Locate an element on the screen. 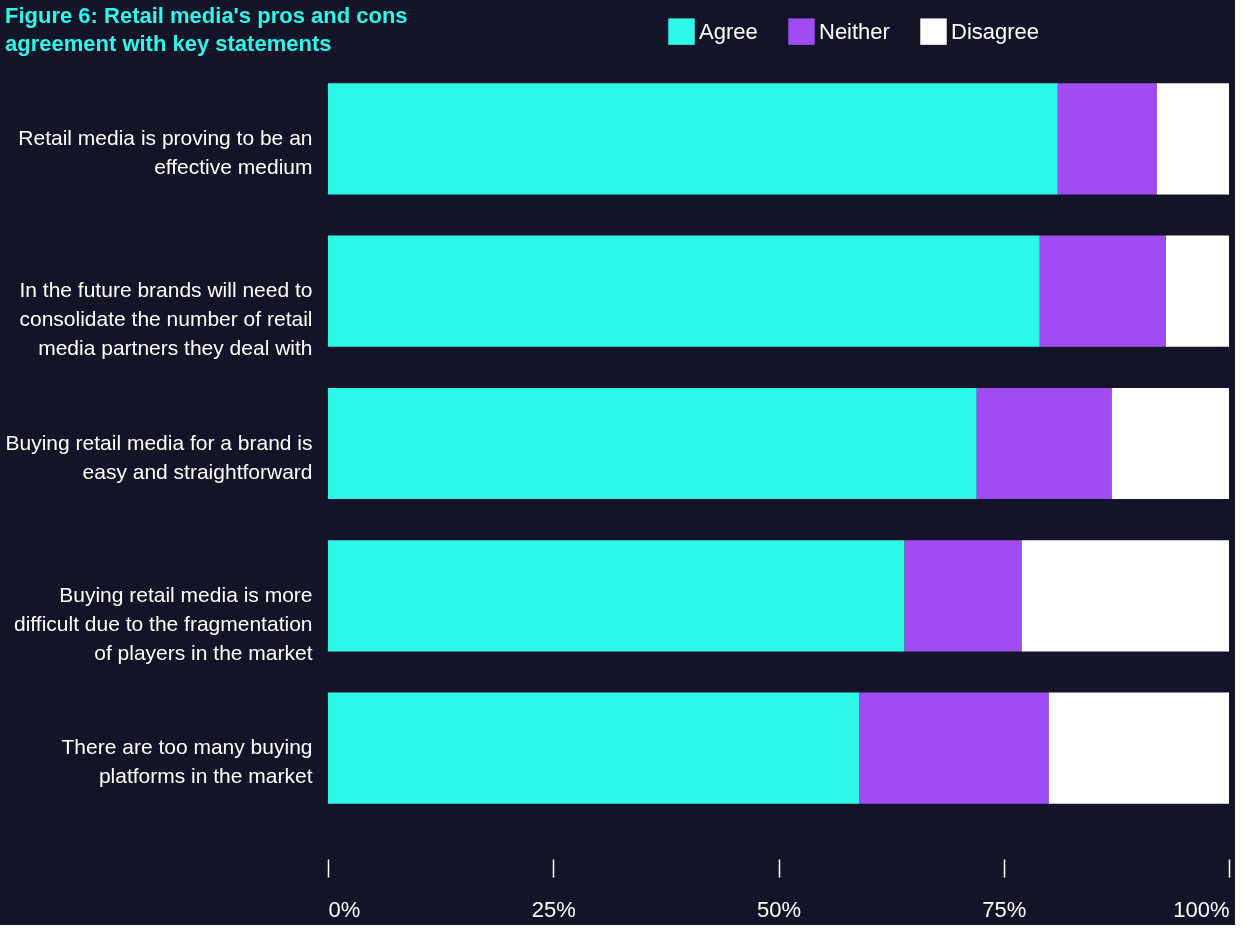 The height and width of the screenshot is (935, 1245). y-tick-label: There are too many buying platforms in the market is located at coordinates (187, 761).